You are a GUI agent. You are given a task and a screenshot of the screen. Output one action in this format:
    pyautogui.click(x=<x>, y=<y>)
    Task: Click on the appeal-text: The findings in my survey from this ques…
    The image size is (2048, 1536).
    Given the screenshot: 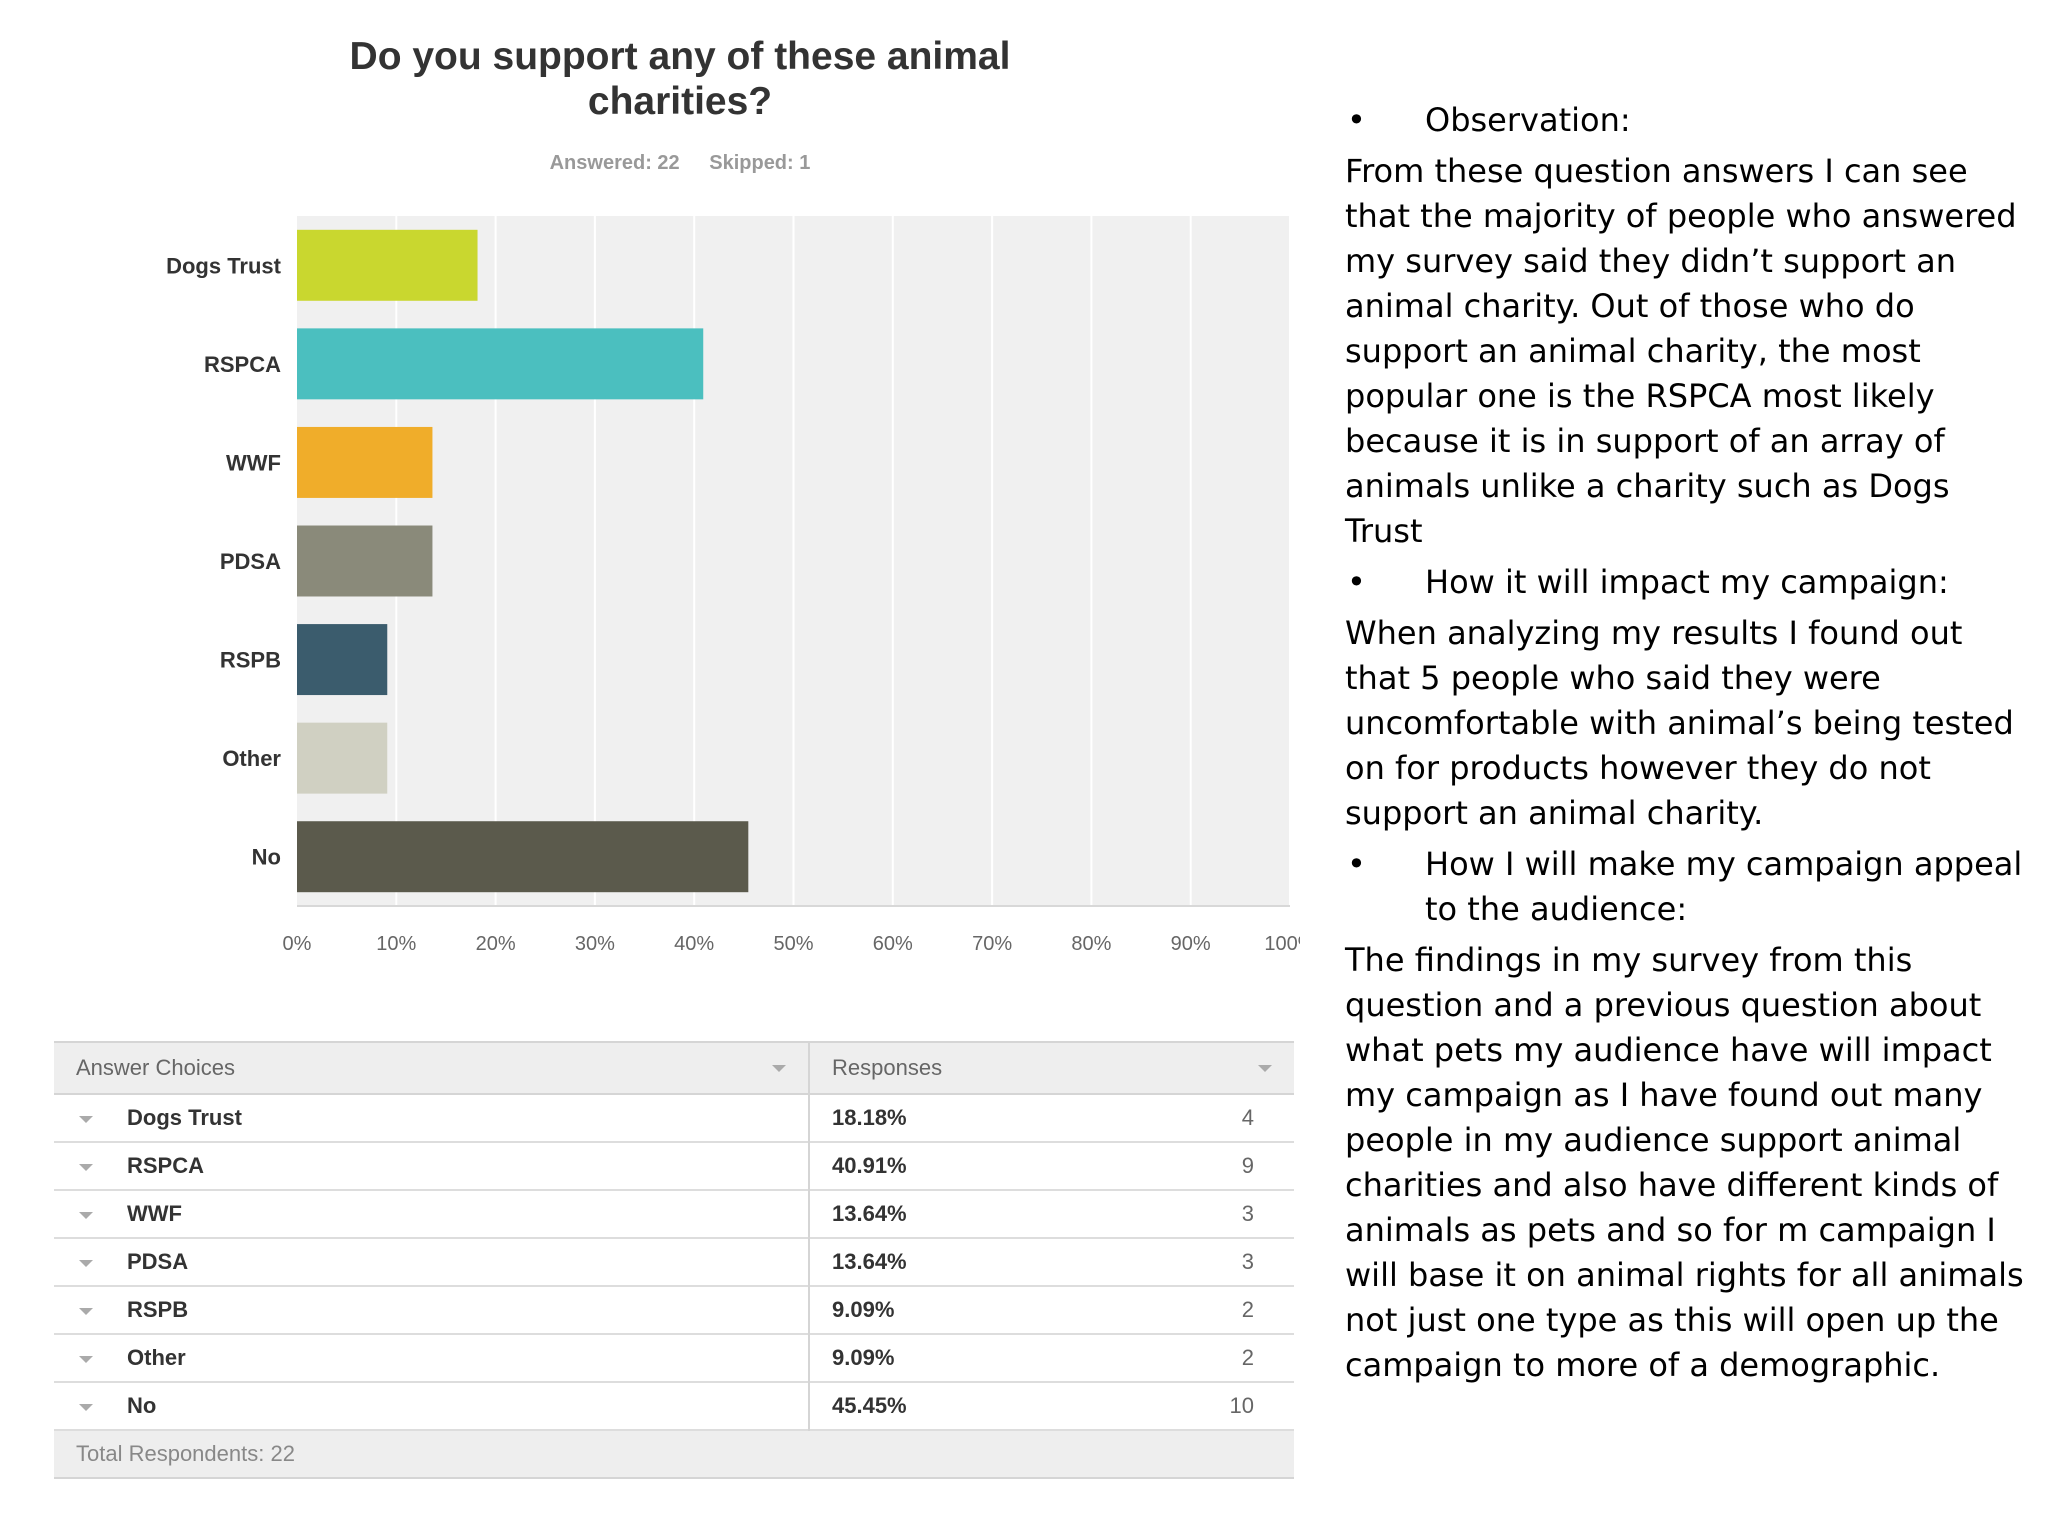 What is the action you would take?
    pyautogui.click(x=1684, y=1162)
    